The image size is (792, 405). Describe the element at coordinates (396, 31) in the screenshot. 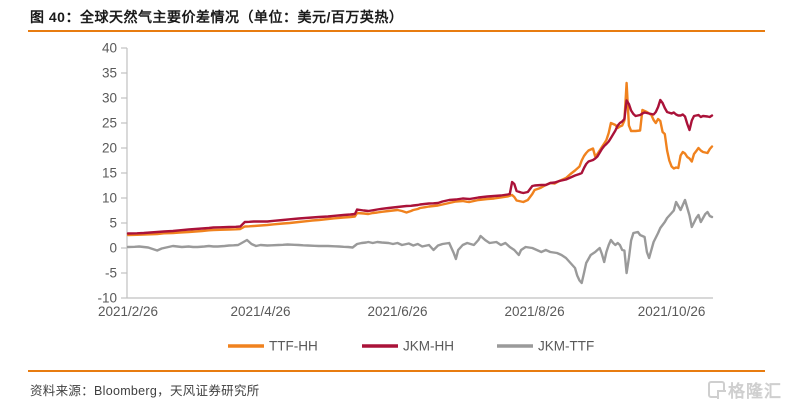

I see `top-divider` at that location.